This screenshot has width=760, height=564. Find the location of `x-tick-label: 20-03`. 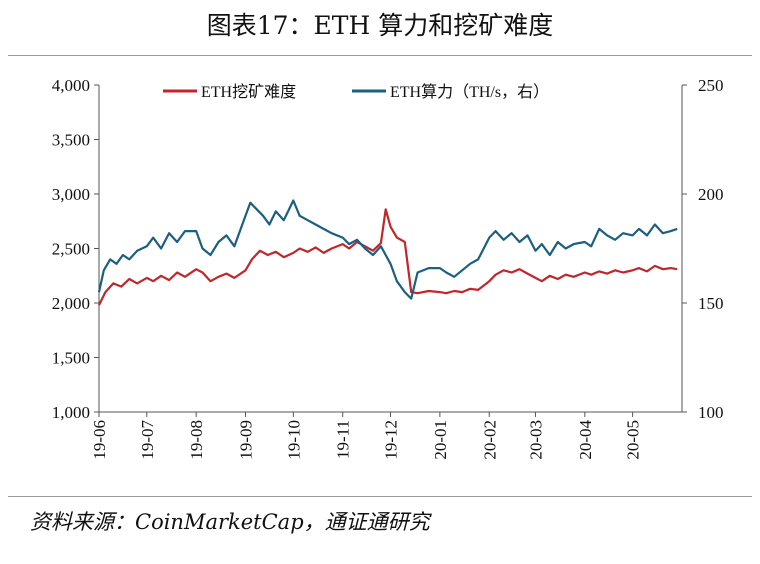

x-tick-label: 20-03 is located at coordinates (535, 440).